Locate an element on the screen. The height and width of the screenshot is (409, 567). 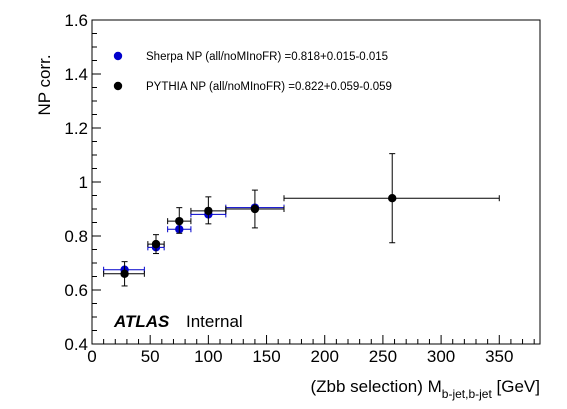
atlas-label: ATLAS is located at coordinates (141, 321).